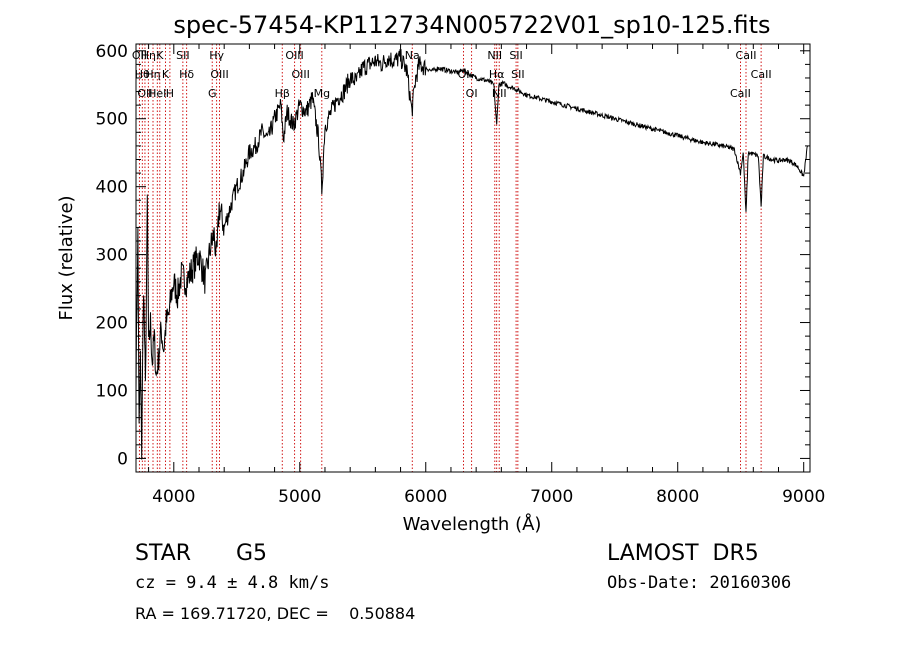 The height and width of the screenshot is (649, 900). Describe the element at coordinates (157, 93) in the screenshot. I see `line-label-5: HeI` at that location.